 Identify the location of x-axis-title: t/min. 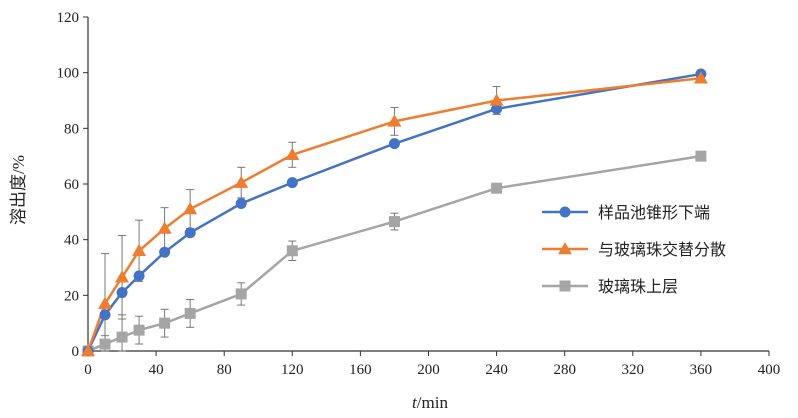
(430, 402).